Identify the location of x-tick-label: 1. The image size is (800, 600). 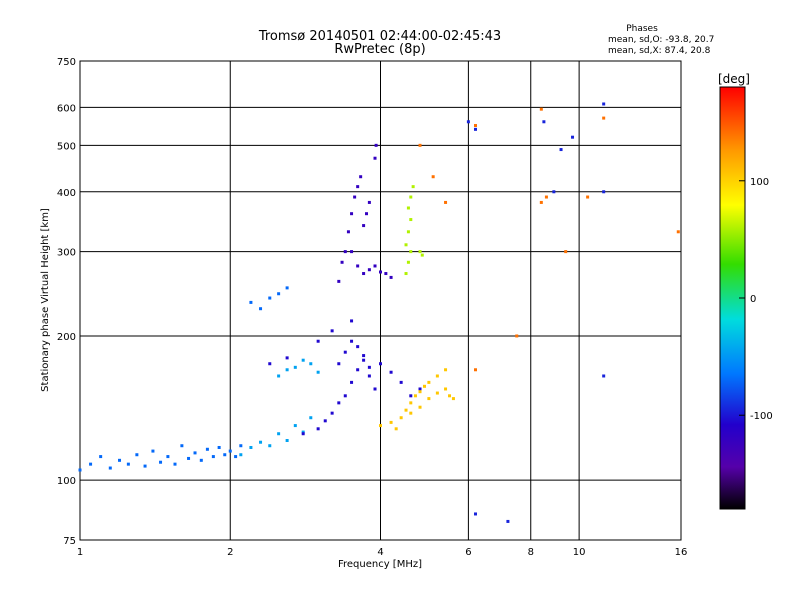
(80, 552).